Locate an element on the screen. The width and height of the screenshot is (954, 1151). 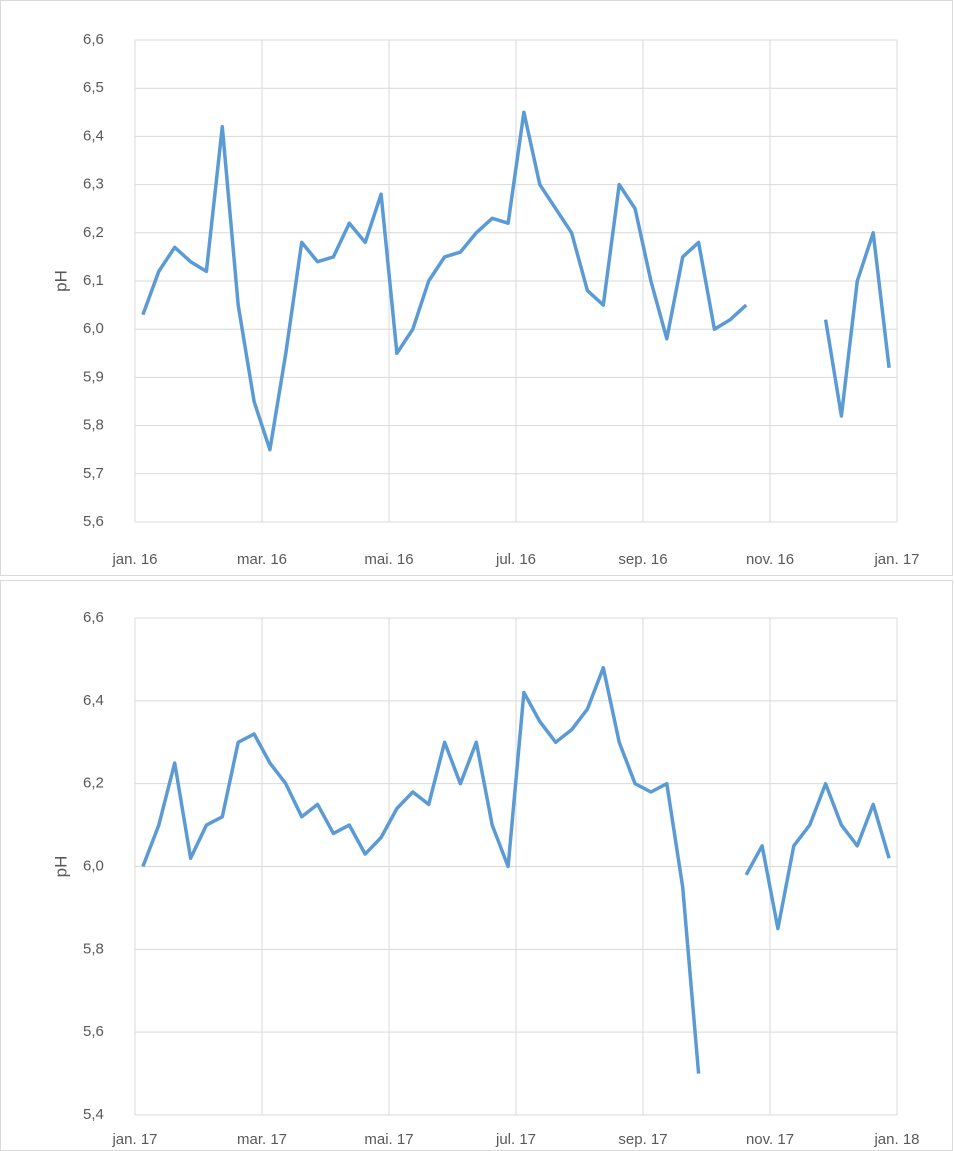
y-tick-label: 5,4 is located at coordinates (93, 1114).